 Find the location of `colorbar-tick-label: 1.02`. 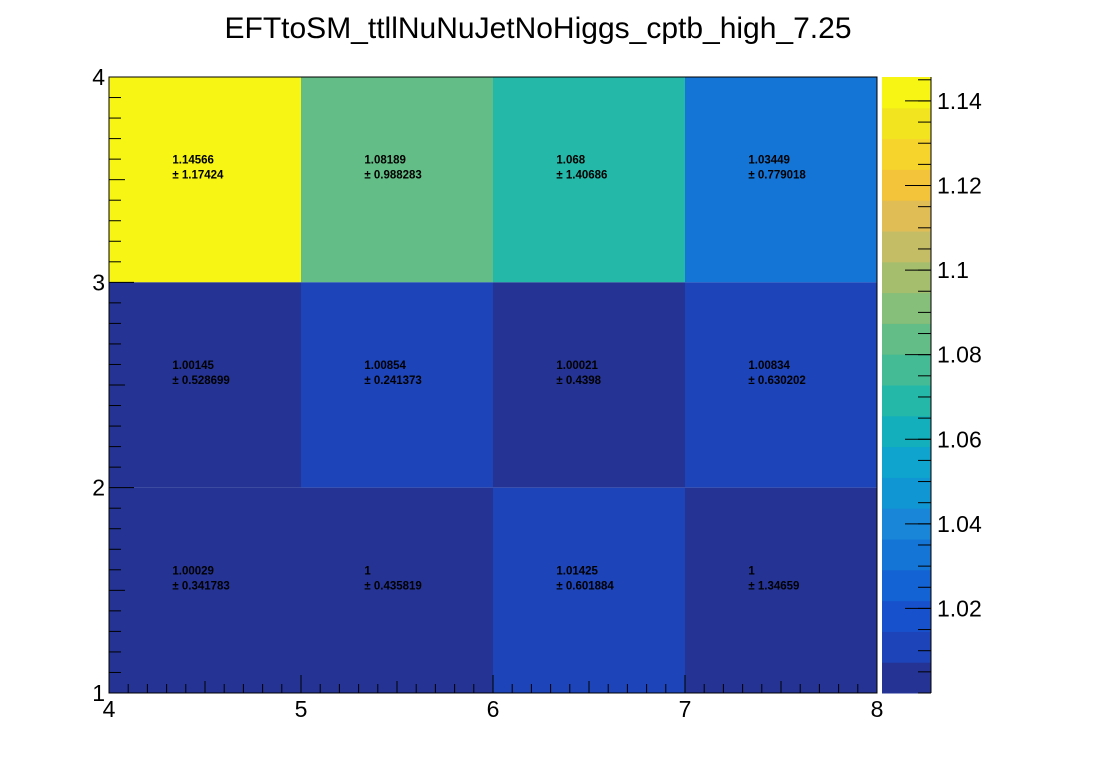

colorbar-tick-label: 1.02 is located at coordinates (959, 608).